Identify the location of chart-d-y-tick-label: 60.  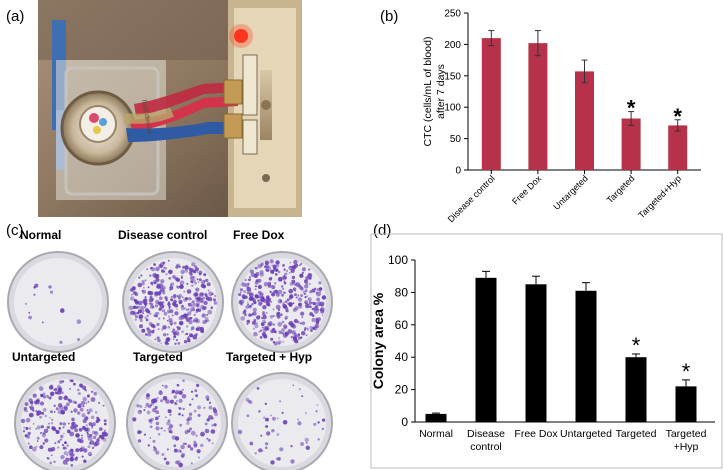
(402, 325).